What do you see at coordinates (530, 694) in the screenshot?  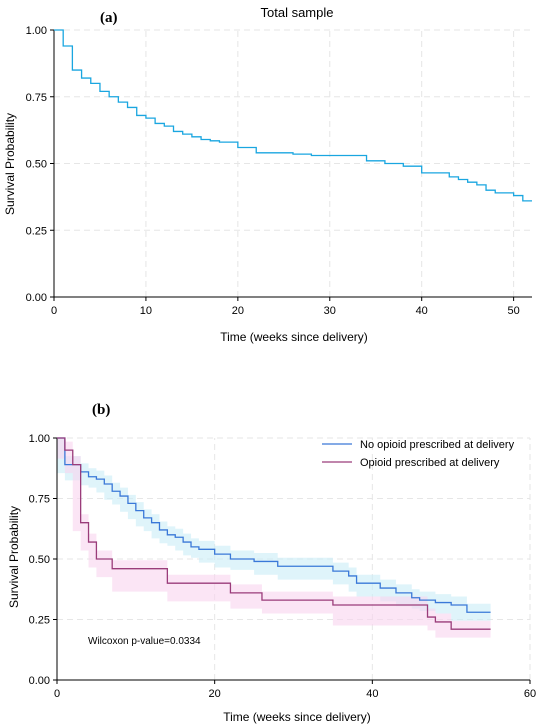 I see `x-tick-label: 60` at bounding box center [530, 694].